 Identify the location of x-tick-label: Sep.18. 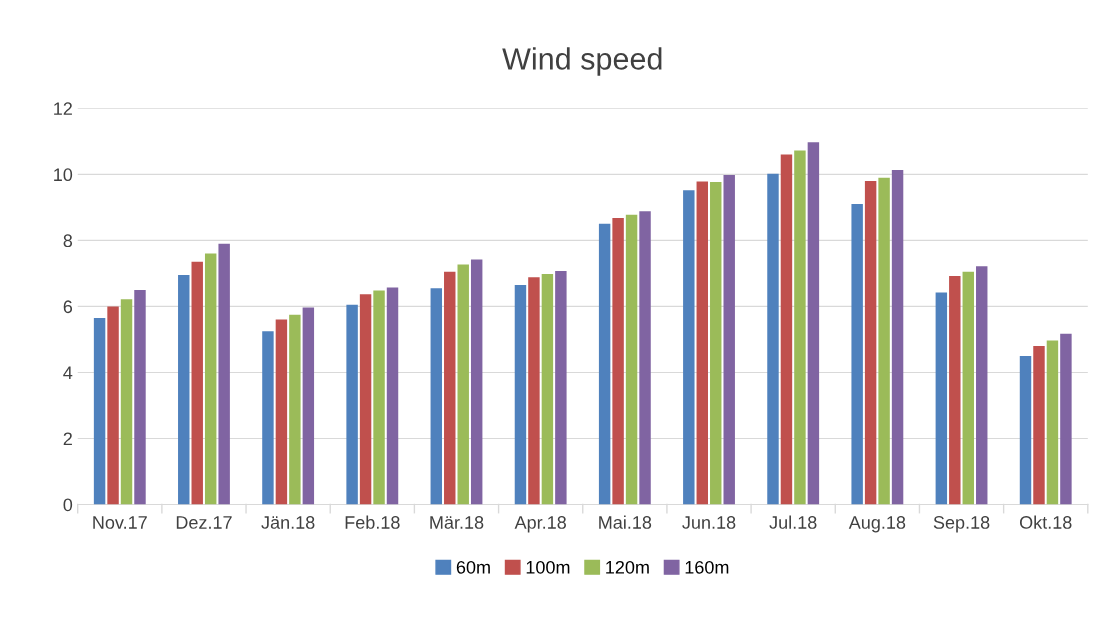
(961, 524).